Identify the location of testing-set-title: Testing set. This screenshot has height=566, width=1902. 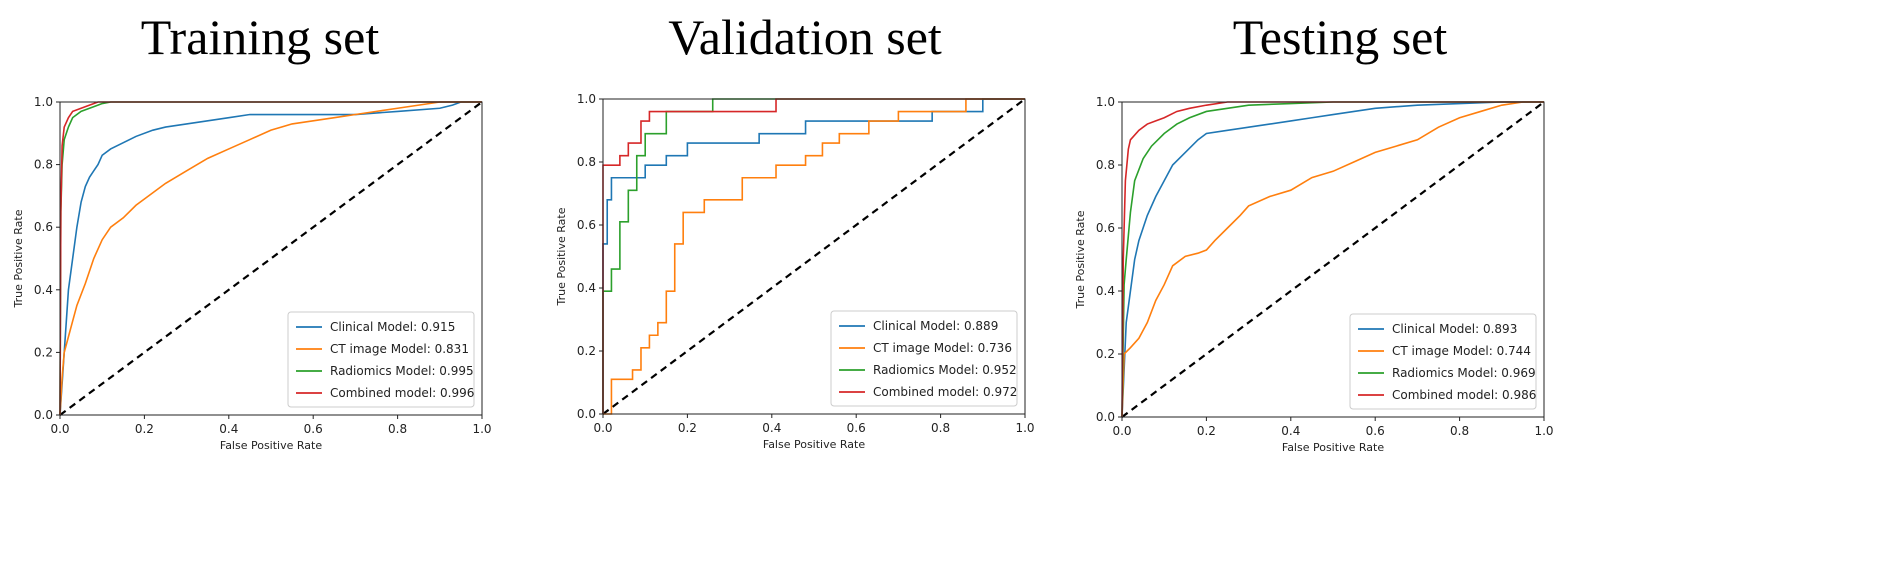
(1340, 37).